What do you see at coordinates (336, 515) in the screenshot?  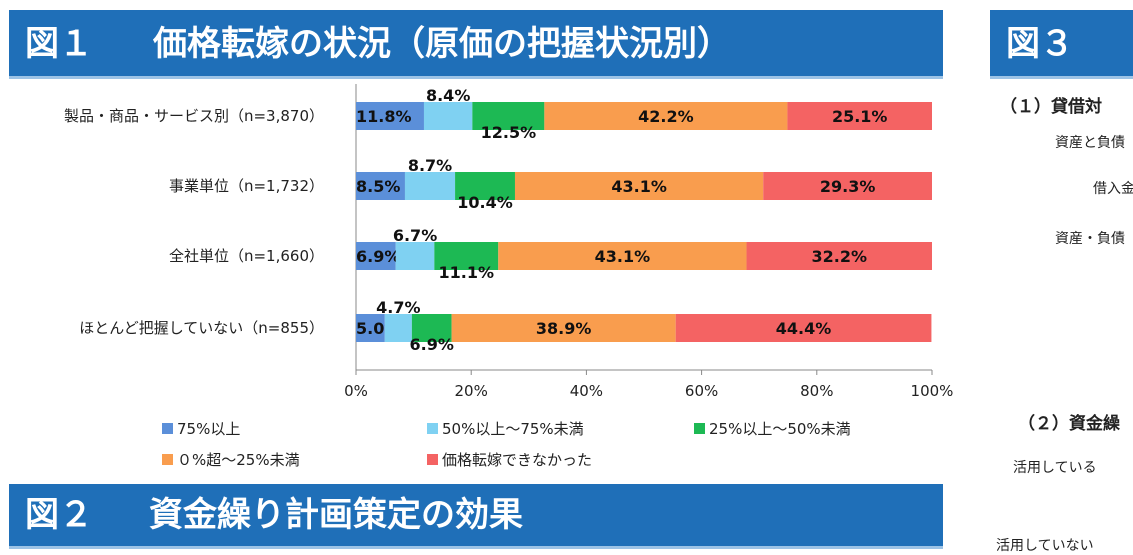 I see `figure-2-title: 資金繰り計画策定の効果` at bounding box center [336, 515].